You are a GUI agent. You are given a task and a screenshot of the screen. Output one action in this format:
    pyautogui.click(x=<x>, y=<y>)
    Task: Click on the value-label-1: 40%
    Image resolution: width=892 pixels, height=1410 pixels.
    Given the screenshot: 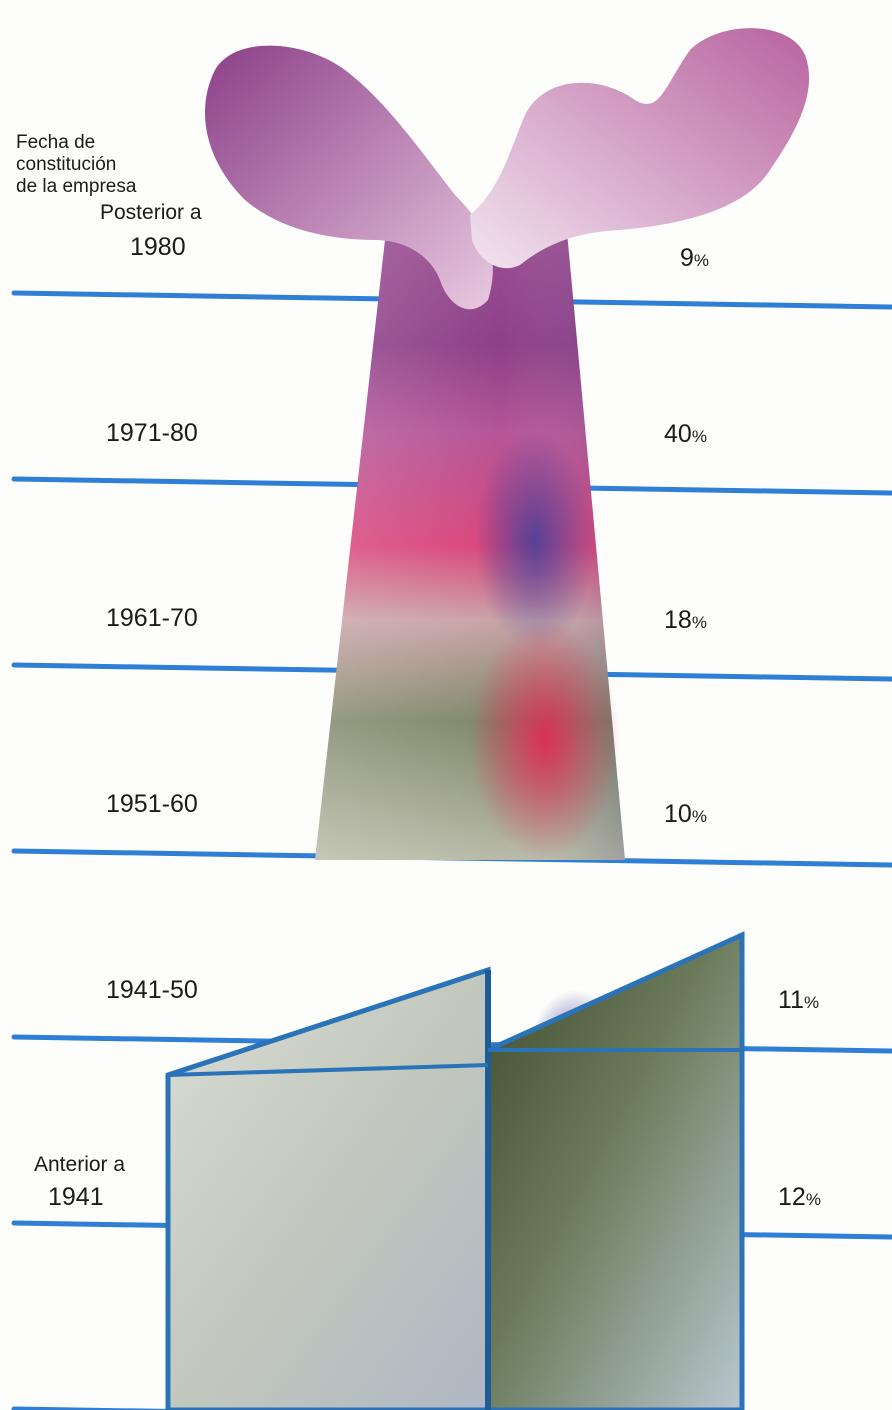 What is the action you would take?
    pyautogui.click(x=685, y=434)
    